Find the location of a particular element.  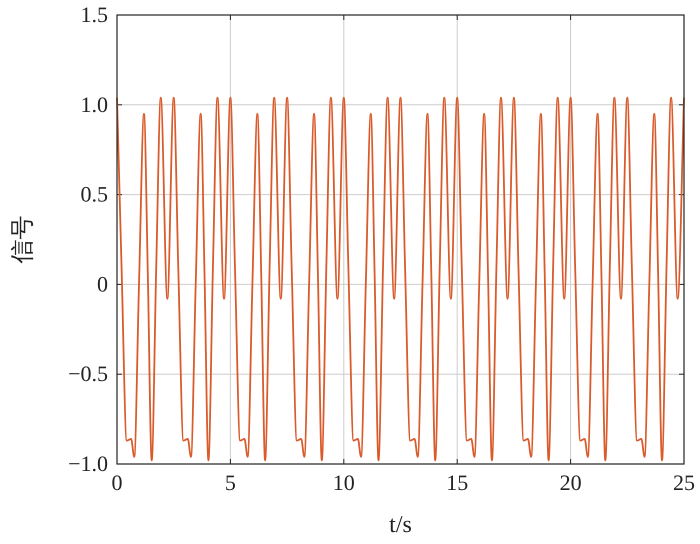

y-tick-label: 1.0 is located at coordinates (94, 104).